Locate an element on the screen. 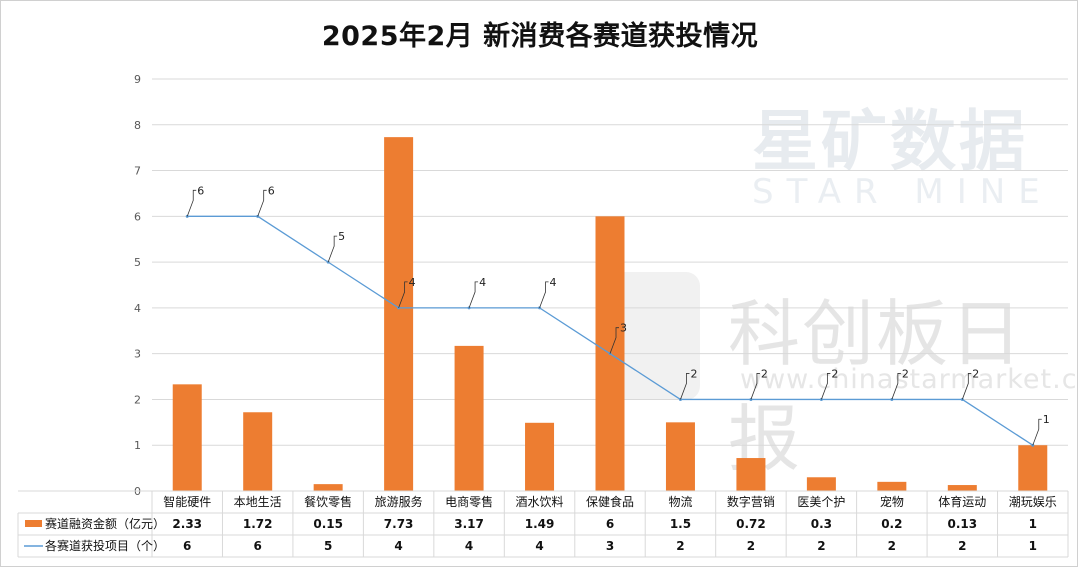  x-category-label: 餐饮零售 is located at coordinates (328, 501).